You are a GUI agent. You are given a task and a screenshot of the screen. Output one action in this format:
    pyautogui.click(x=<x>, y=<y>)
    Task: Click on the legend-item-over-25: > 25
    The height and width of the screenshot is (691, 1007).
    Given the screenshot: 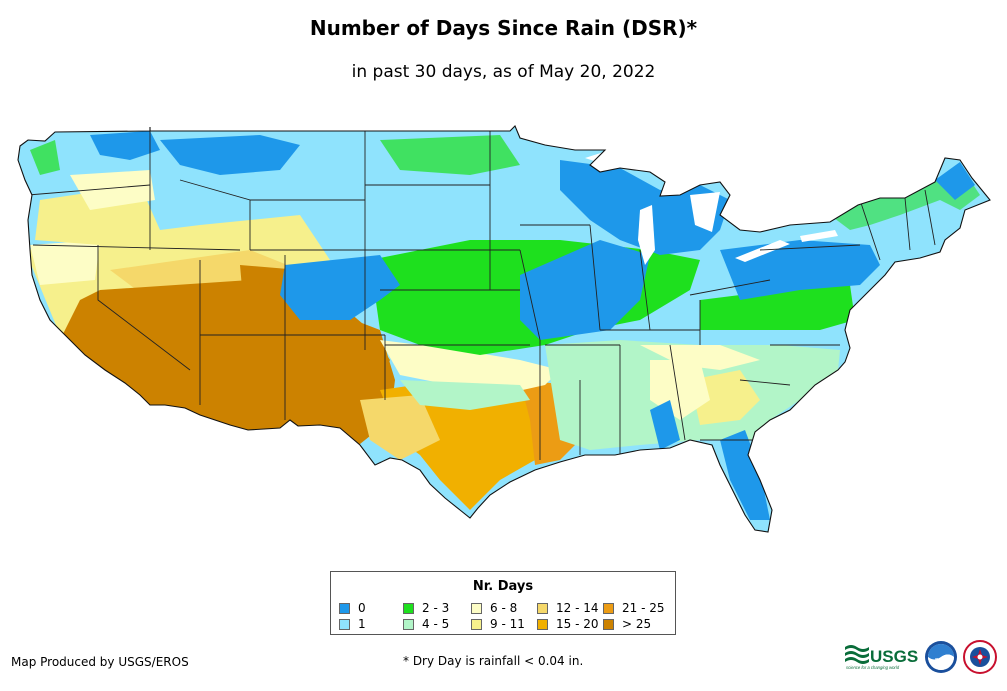 What is the action you would take?
    pyautogui.click(x=627, y=624)
    